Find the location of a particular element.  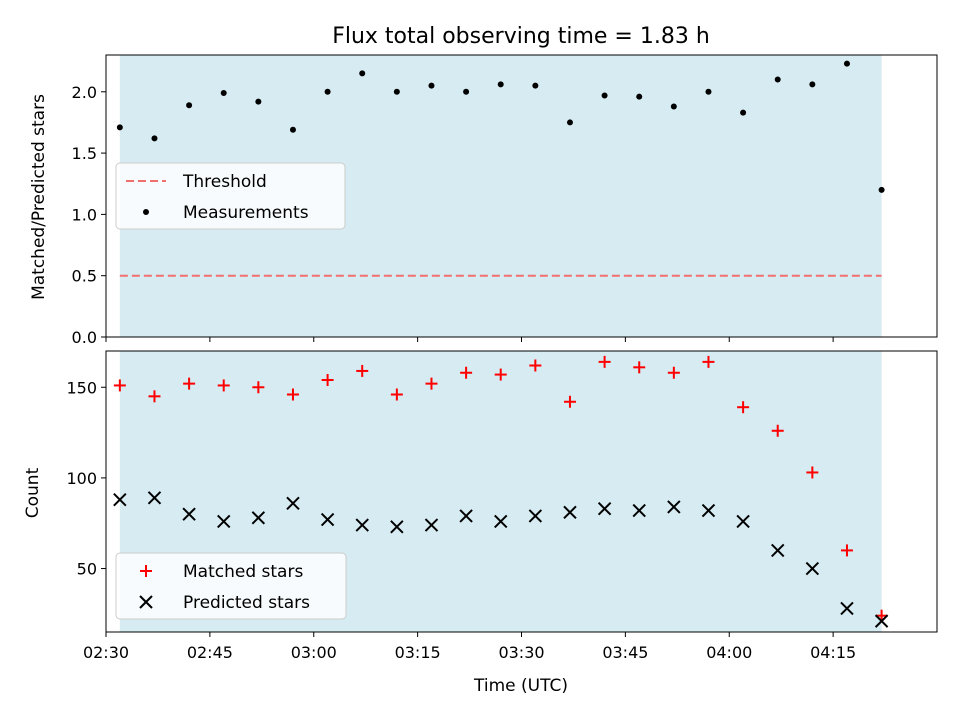

legend-label: Matched stars is located at coordinates (243, 572).